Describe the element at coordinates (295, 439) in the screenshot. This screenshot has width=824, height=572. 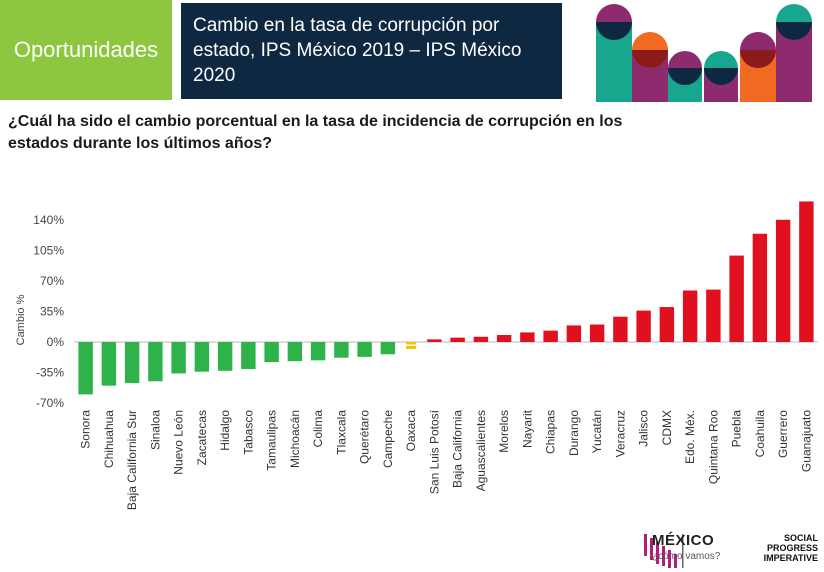
I see `x-tick-label: Michoacán` at that location.